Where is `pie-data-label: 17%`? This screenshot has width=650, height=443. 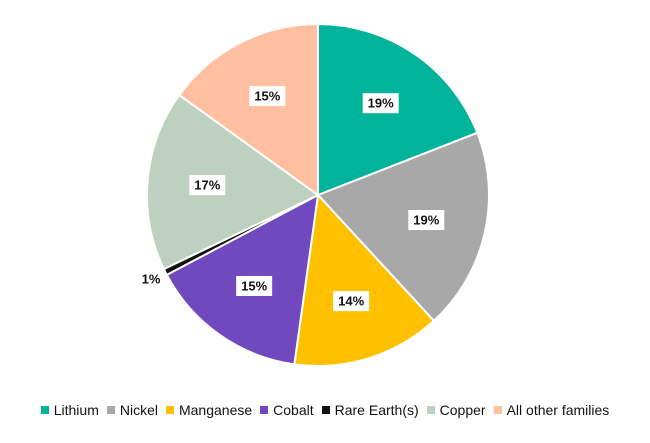 pie-data-label: 17% is located at coordinates (207, 185).